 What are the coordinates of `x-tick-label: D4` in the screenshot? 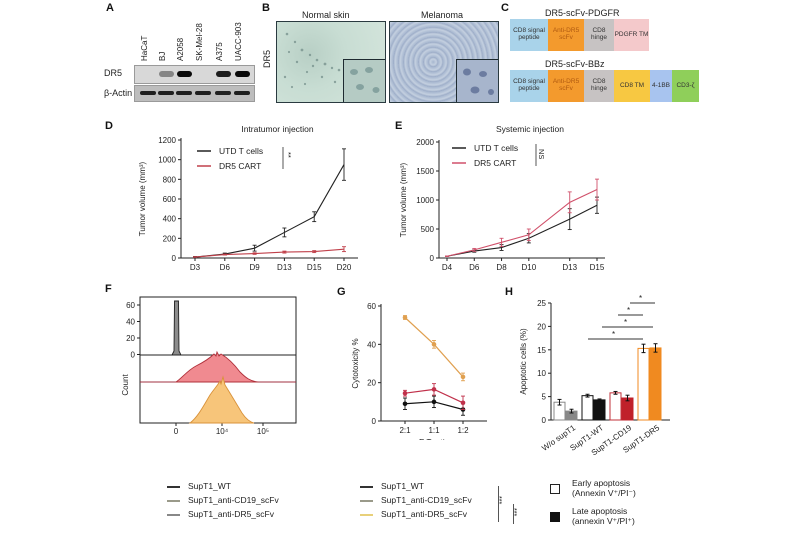 It's located at (447, 267).